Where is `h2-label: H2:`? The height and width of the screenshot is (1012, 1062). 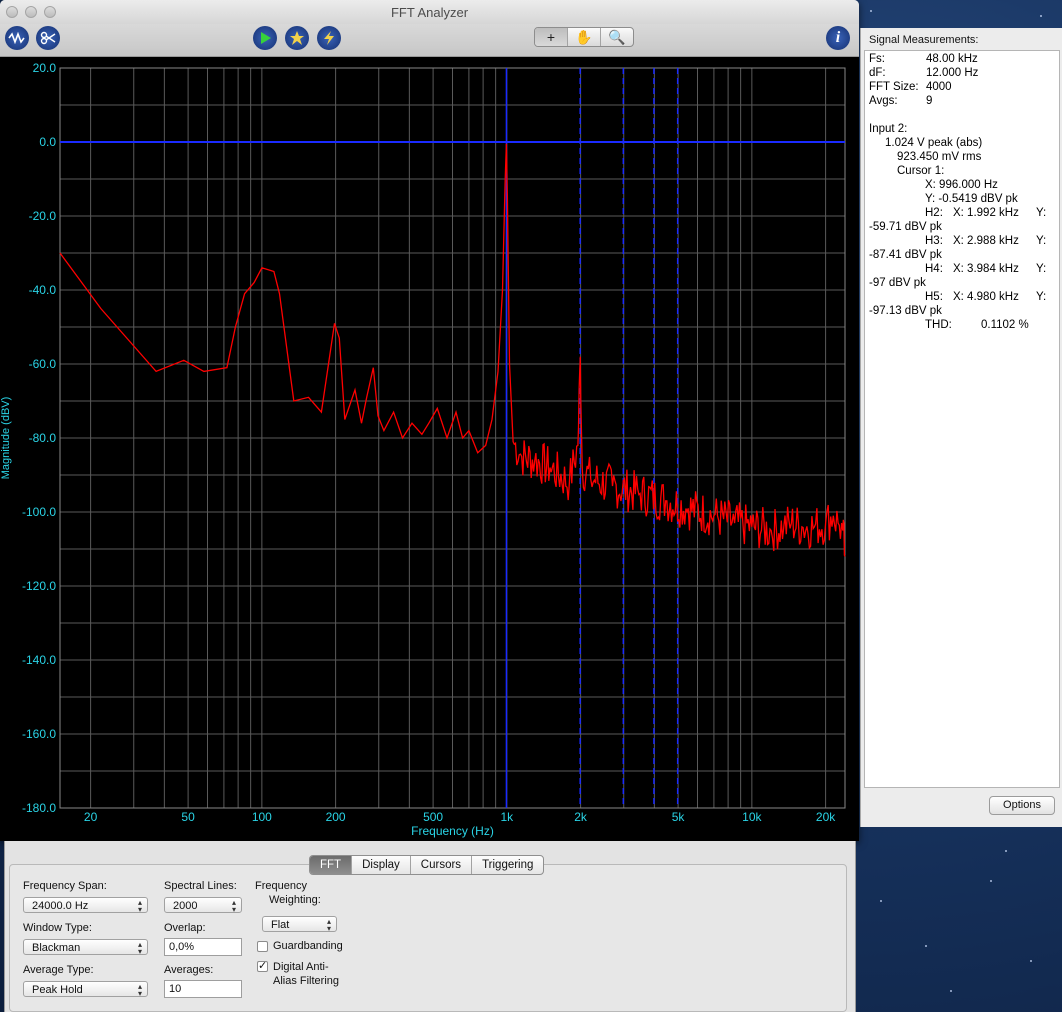
h2-label: H2: is located at coordinates (934, 213).